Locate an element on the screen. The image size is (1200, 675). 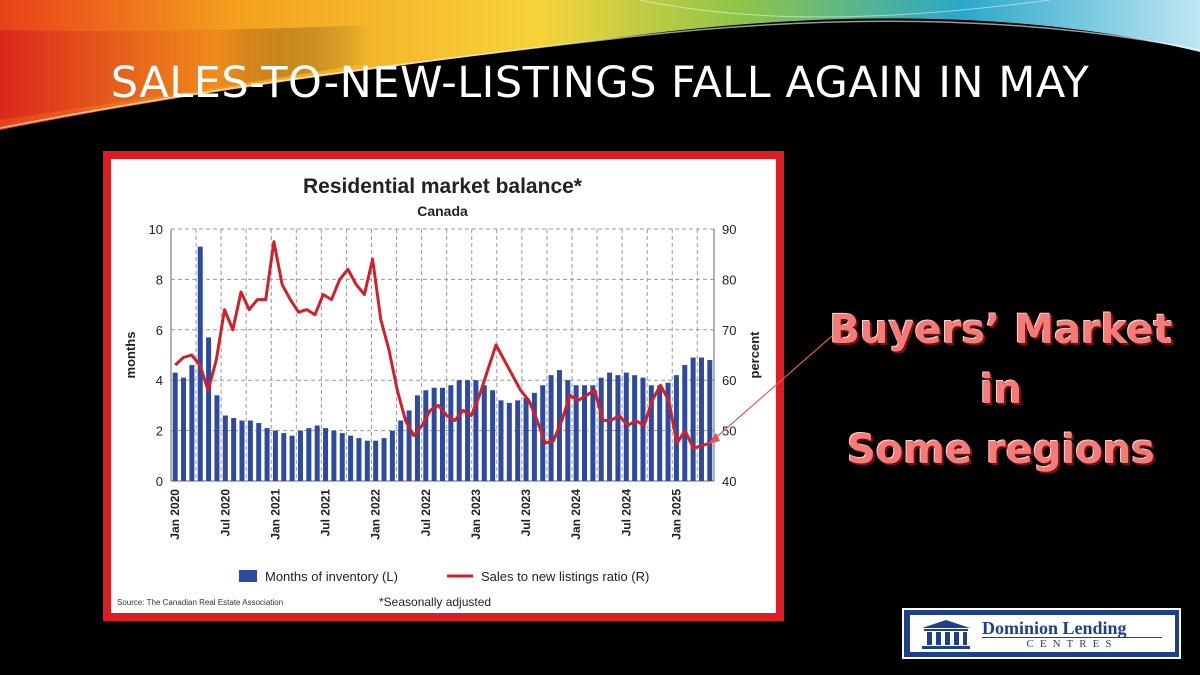
buyers-market-callout: Buyers’ Market in Some regions is located at coordinates (1001, 390).